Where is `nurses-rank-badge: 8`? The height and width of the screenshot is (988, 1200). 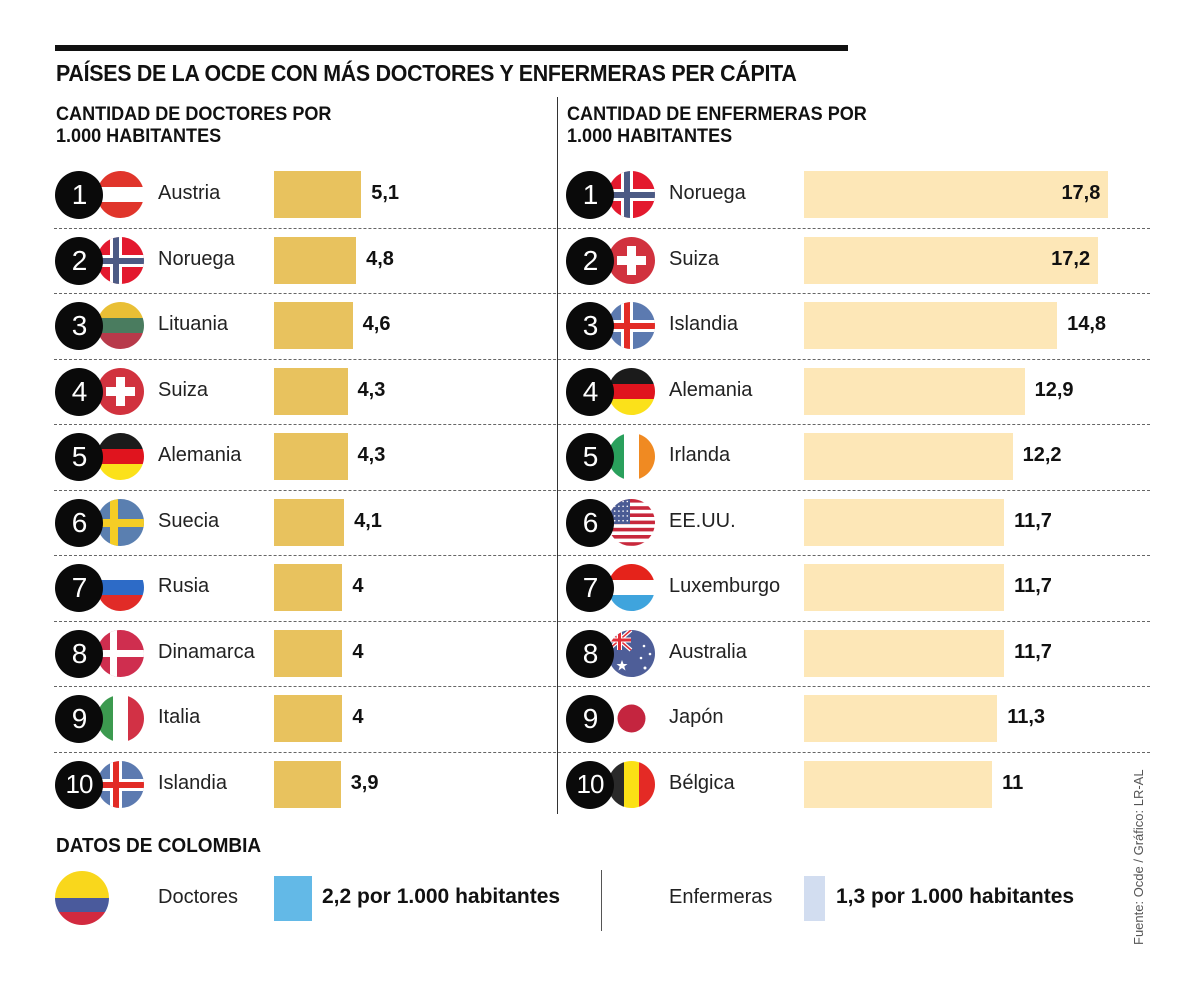
nurses-rank-badge: 8 is located at coordinates (590, 653).